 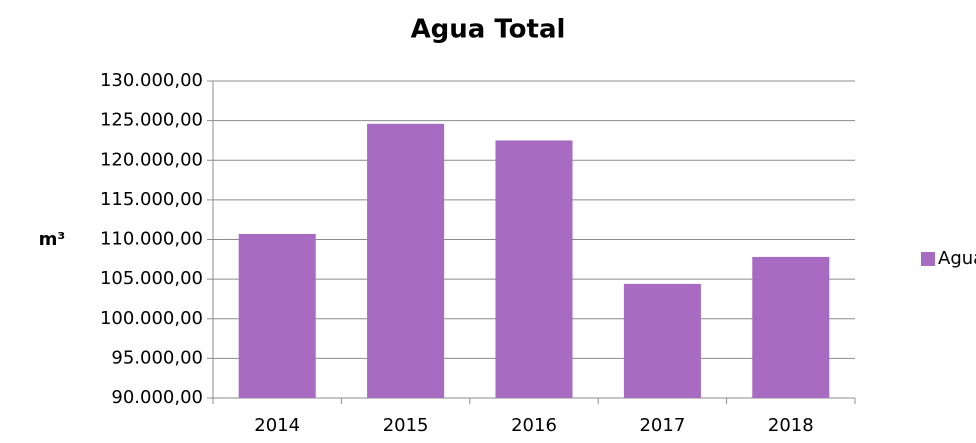 I want to click on y-axis-label: m³, so click(x=52, y=239).